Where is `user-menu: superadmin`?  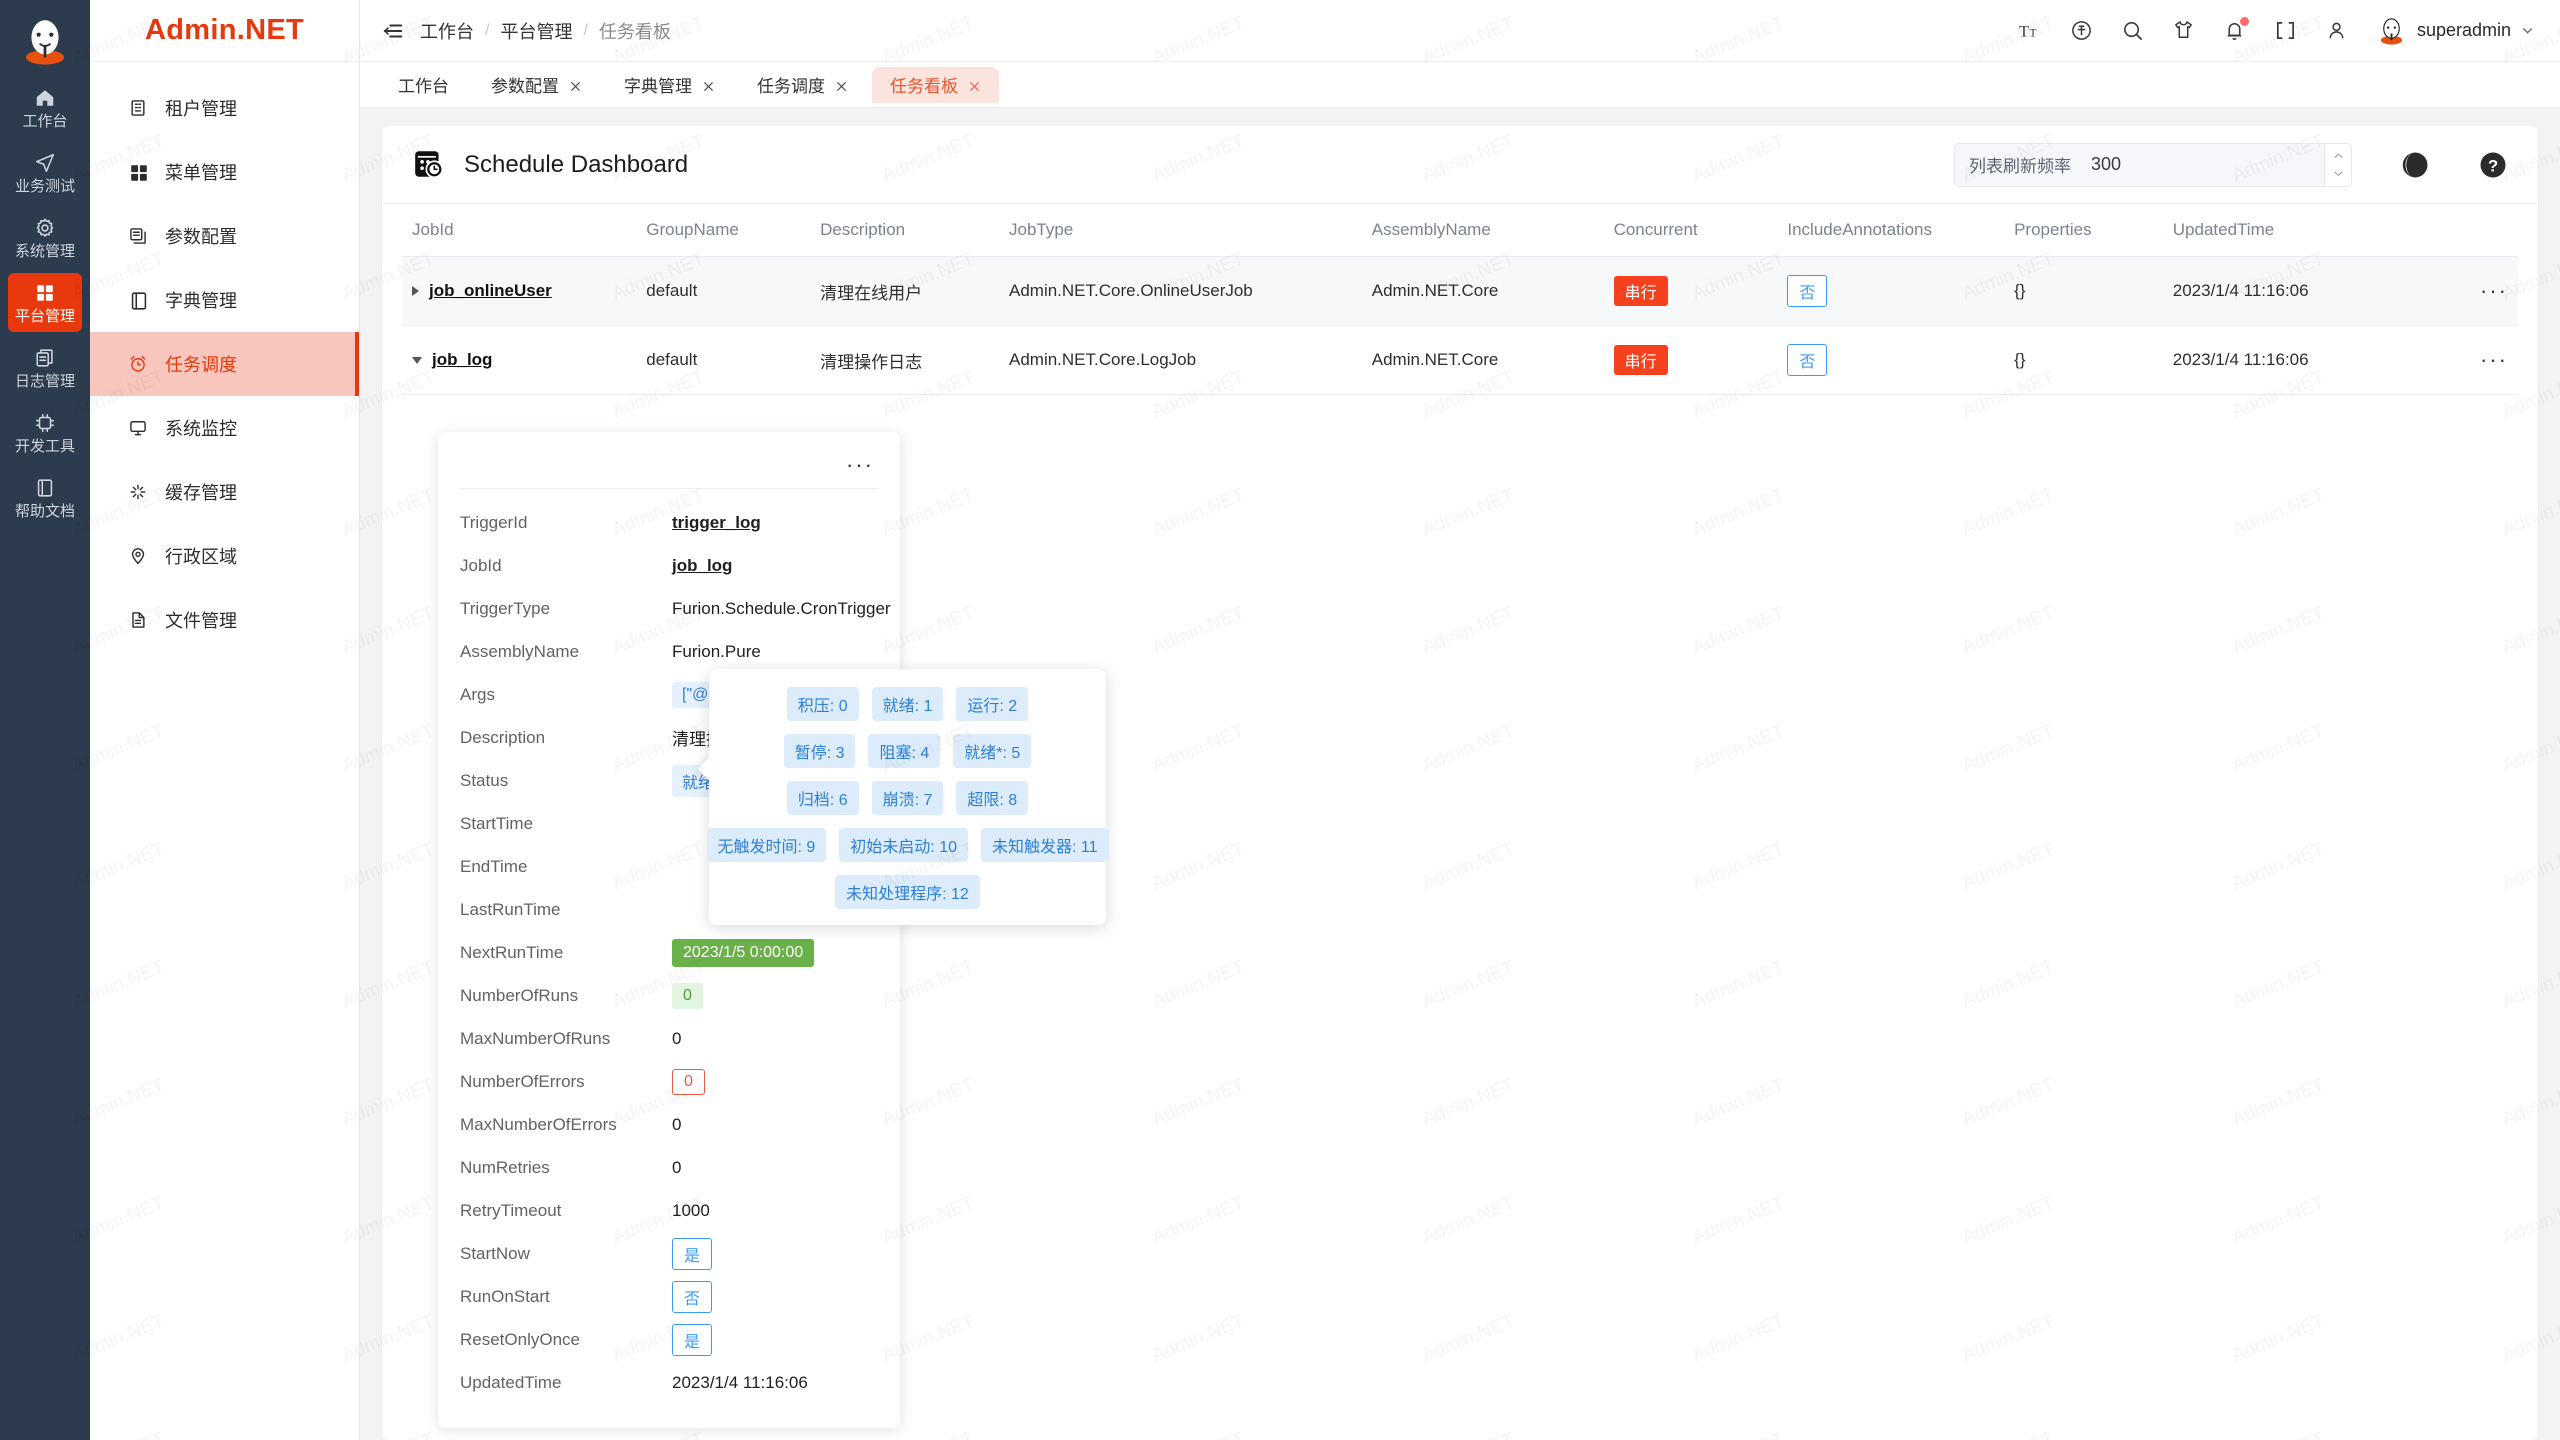
user-menu: superadmin is located at coordinates (2455, 30).